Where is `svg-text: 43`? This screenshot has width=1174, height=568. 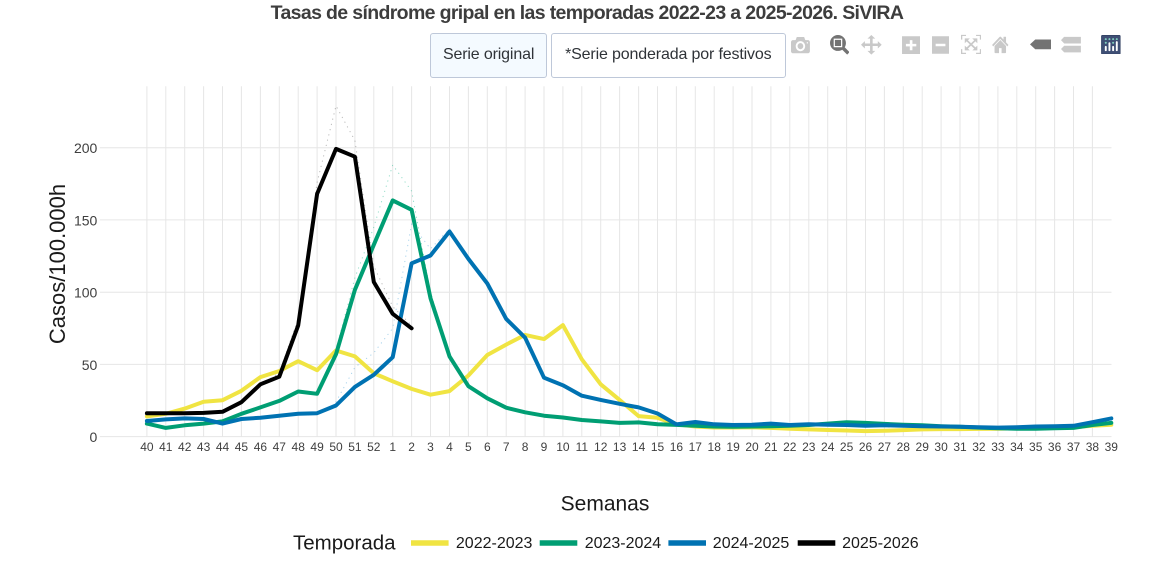
svg-text: 43 is located at coordinates (204, 447).